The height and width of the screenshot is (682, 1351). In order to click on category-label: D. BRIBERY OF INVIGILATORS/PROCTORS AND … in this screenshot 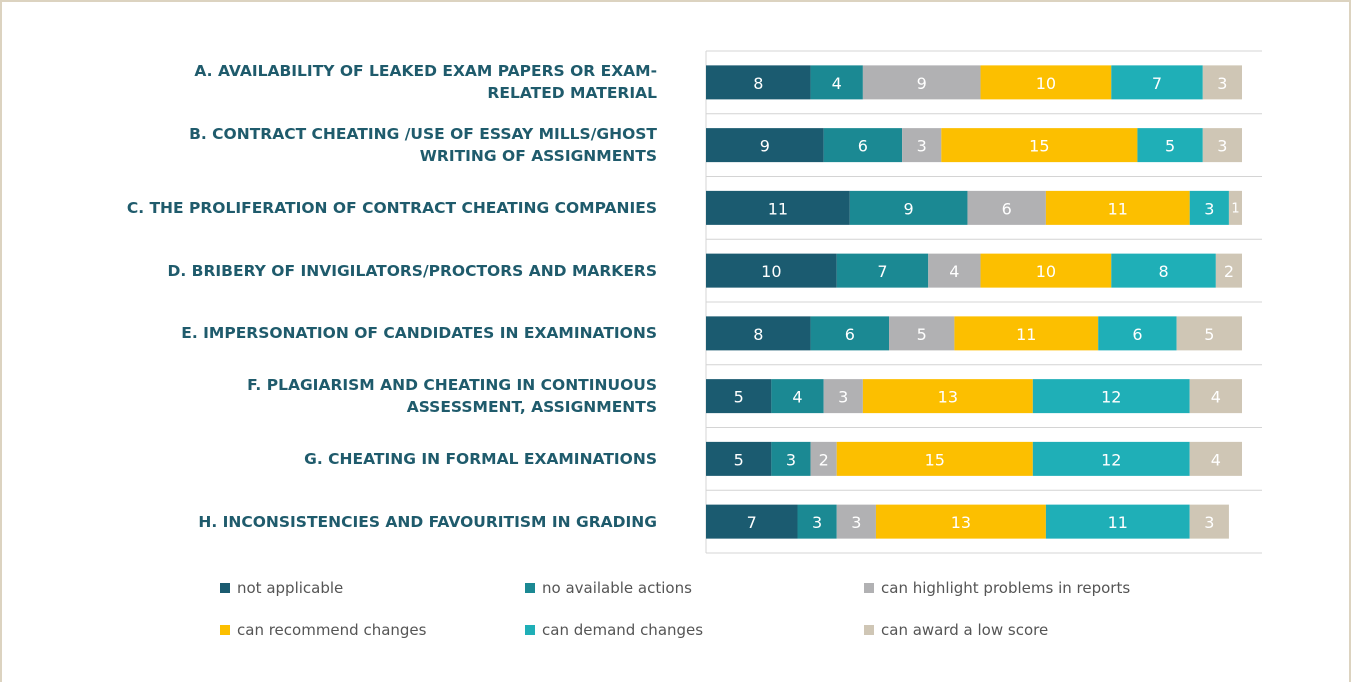, I will do `click(412, 270)`.